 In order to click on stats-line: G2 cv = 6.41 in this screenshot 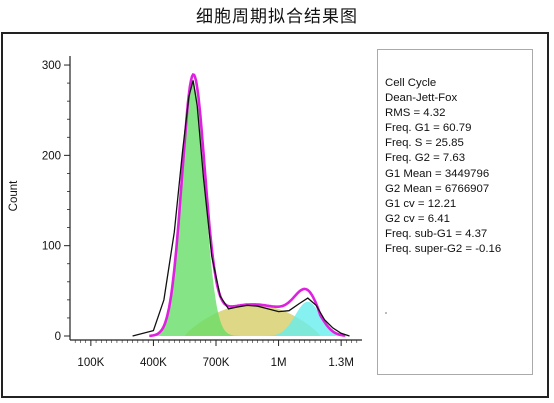, I will do `click(417, 218)`.